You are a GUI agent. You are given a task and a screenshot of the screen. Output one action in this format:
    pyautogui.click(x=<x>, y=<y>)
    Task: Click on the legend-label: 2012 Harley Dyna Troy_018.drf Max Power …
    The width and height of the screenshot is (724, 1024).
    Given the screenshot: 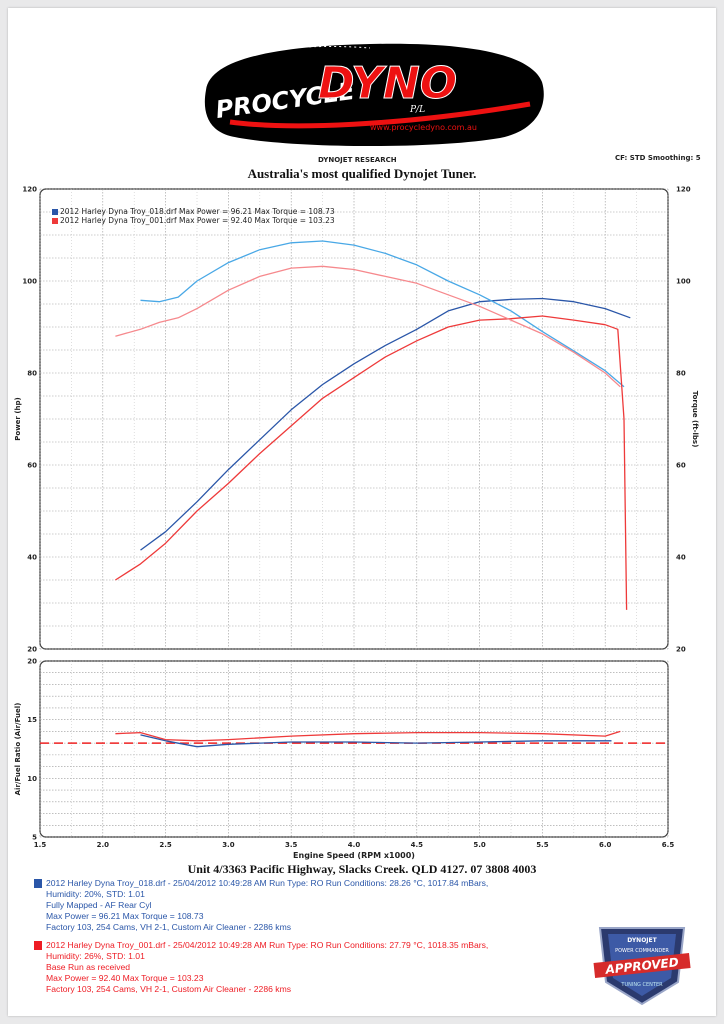 What is the action you would take?
    pyautogui.click(x=197, y=211)
    